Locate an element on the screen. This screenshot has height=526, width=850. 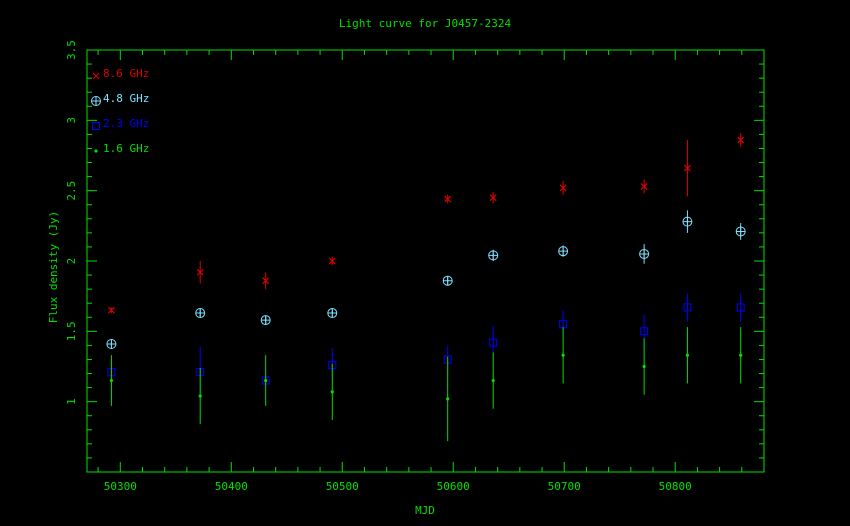
legend-label: 4.8 GHz is located at coordinates (126, 98).